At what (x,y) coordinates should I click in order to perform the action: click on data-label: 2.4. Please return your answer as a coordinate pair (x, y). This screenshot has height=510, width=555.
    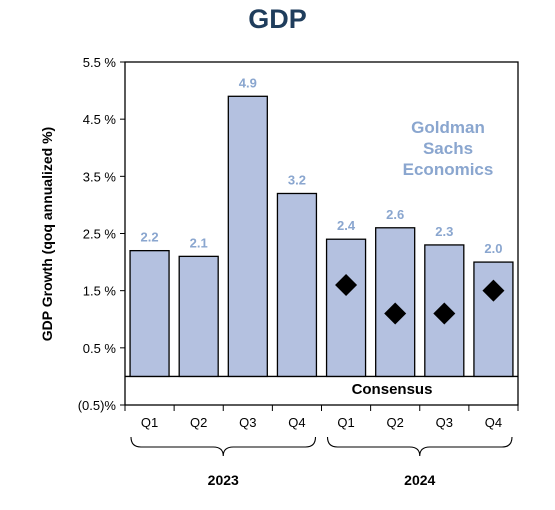
    Looking at the image, I should click on (346, 225).